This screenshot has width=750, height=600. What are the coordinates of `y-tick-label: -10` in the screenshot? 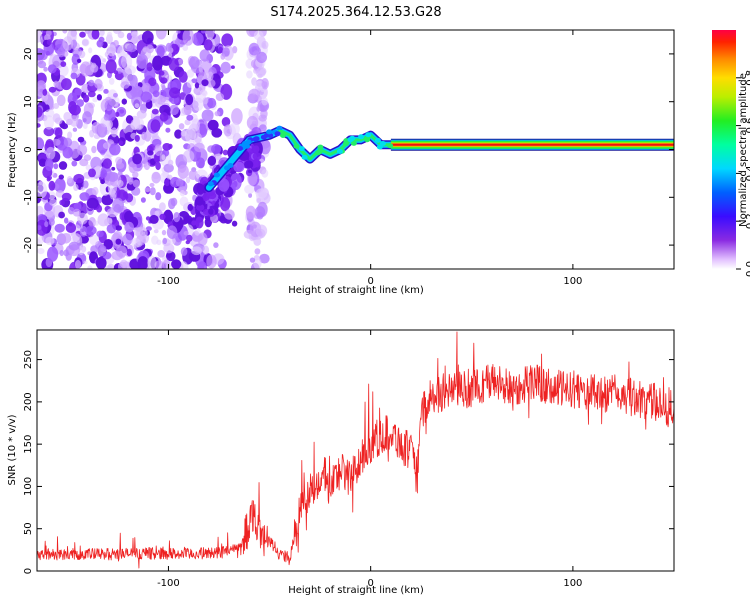 It's located at (28, 197).